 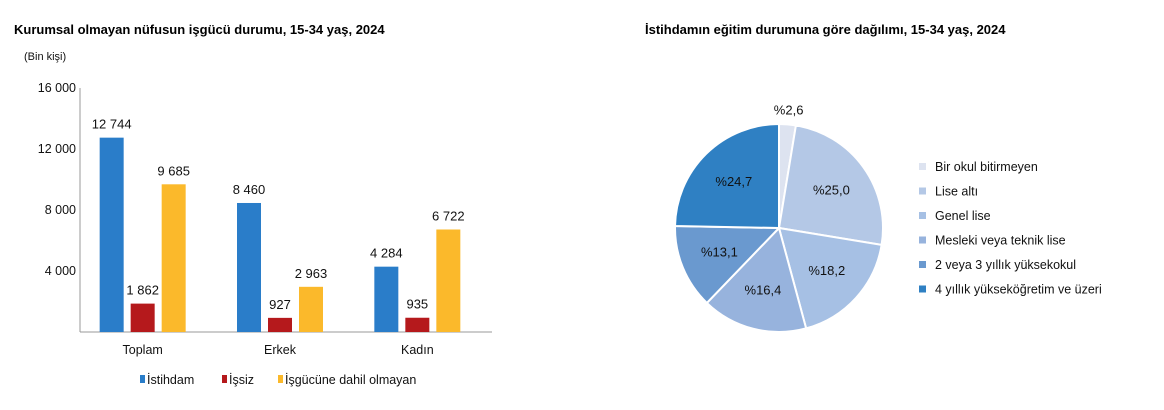 What do you see at coordinates (112, 124) in the screenshot?
I see `bar-data-label: 12 744` at bounding box center [112, 124].